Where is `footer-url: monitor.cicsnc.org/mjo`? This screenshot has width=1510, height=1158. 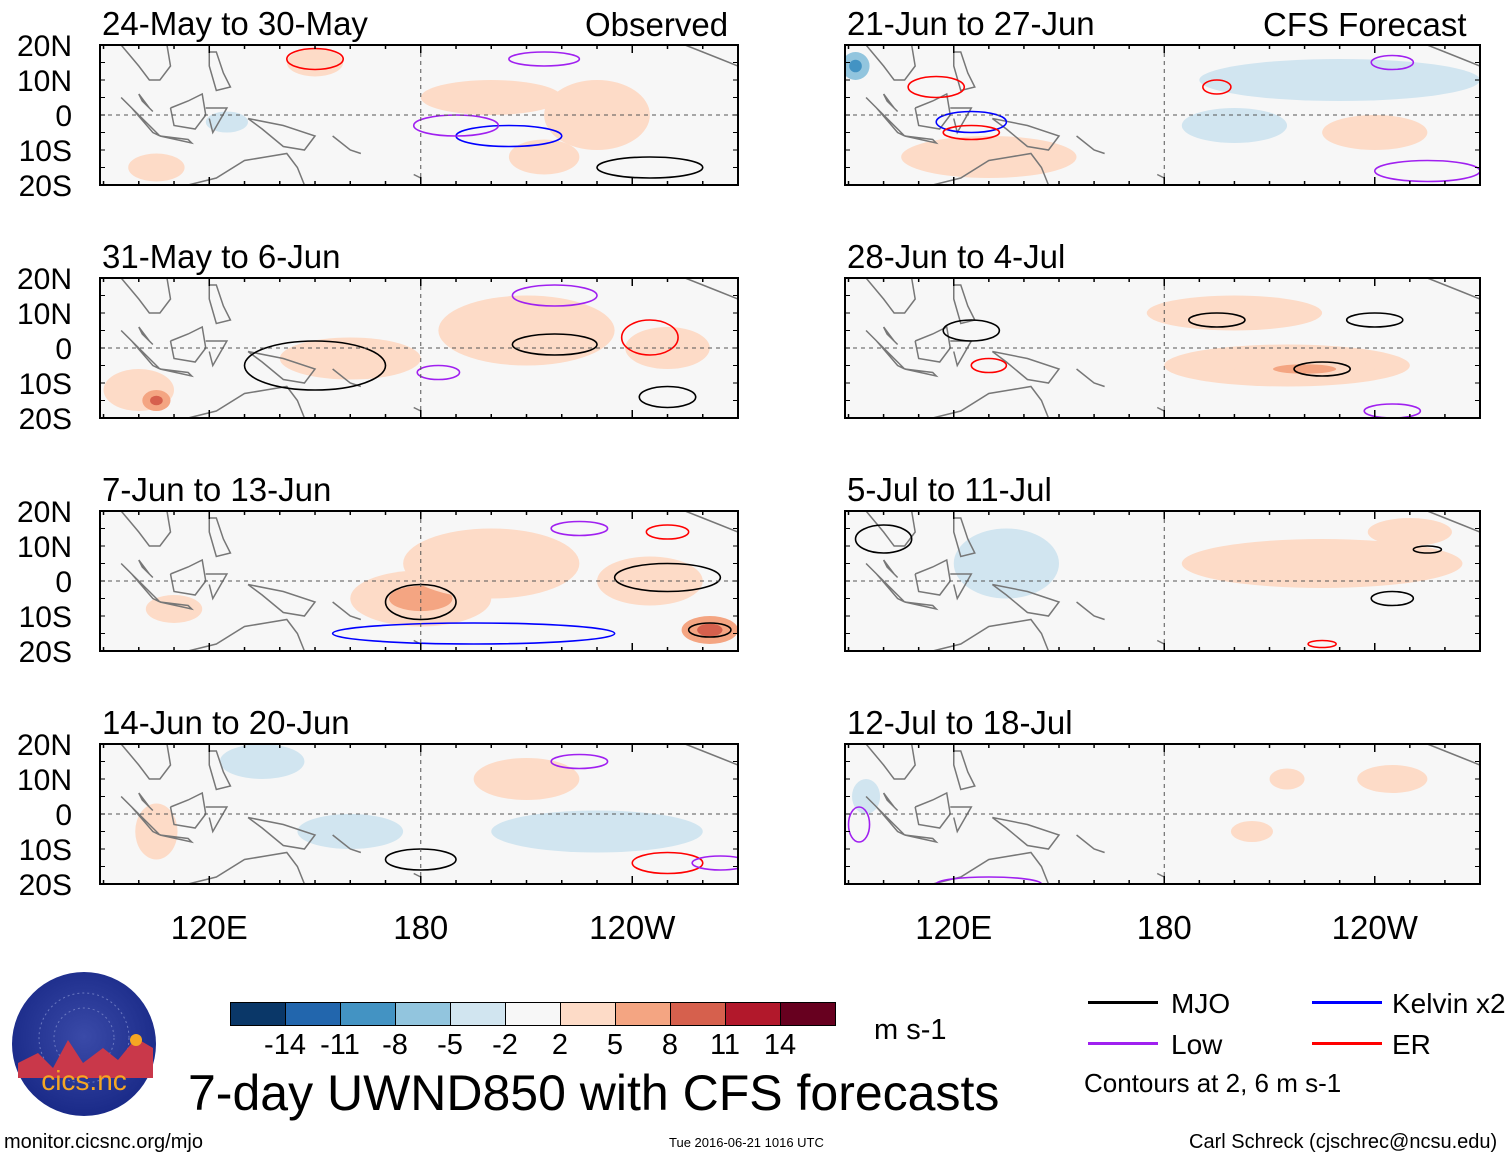 footer-url: monitor.cicsnc.org/mjo is located at coordinates (103, 1142).